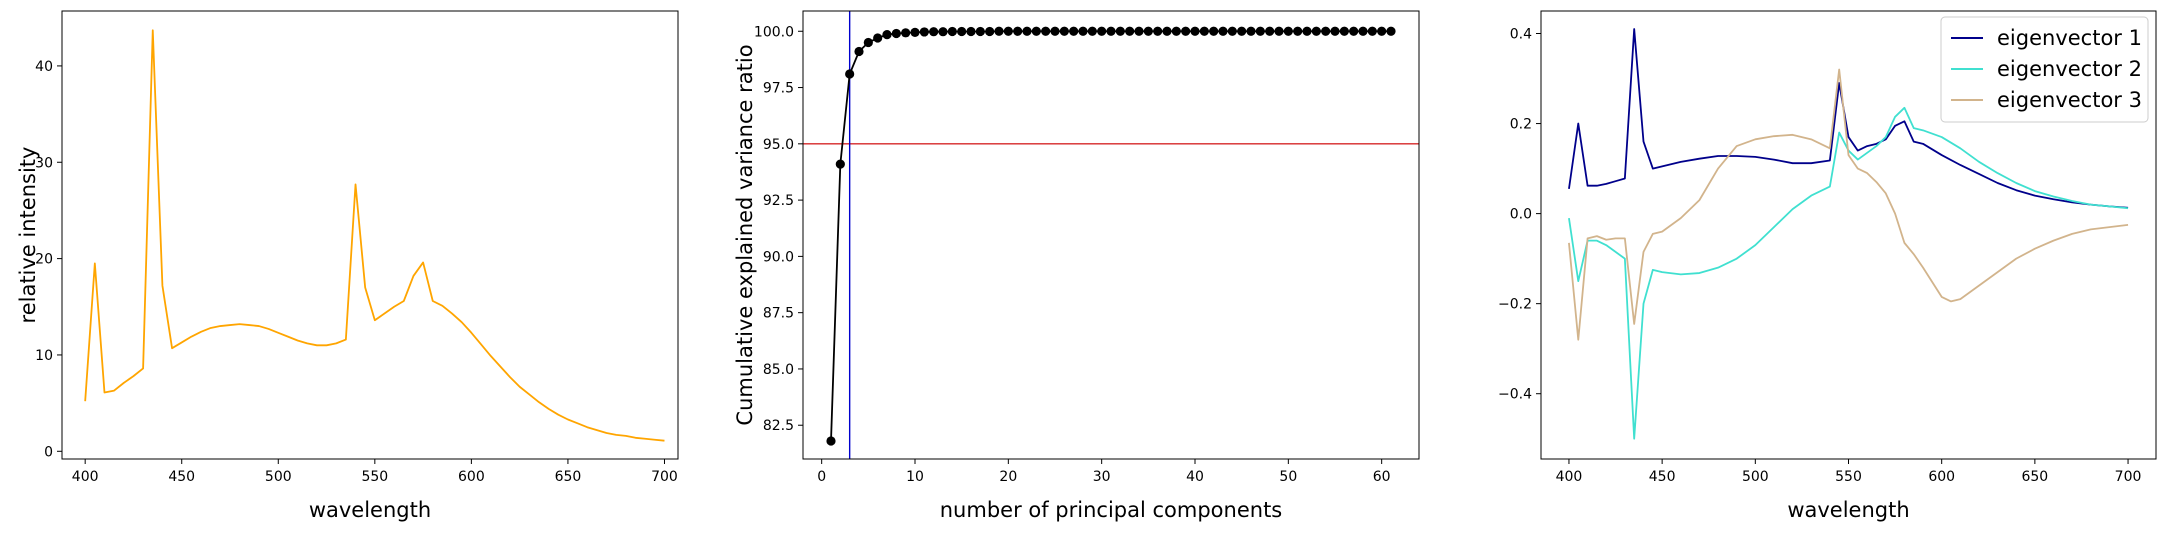  Describe the element at coordinates (1382, 477) in the screenshot. I see `x-tick-label: 60` at that location.